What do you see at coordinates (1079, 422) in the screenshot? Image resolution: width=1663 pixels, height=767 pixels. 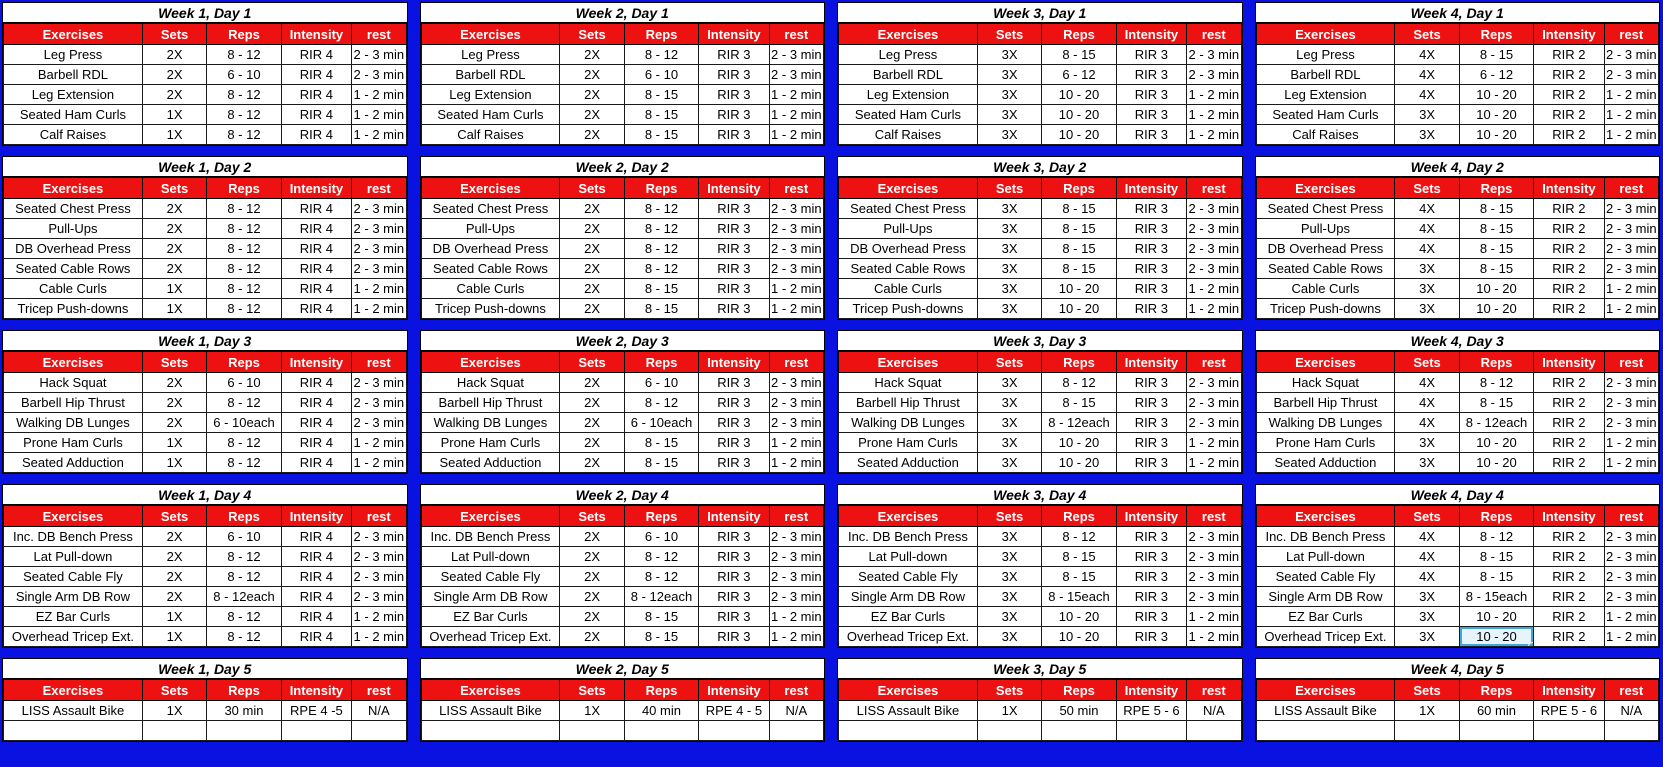 I see `reps-cell: 8 - 12each` at bounding box center [1079, 422].